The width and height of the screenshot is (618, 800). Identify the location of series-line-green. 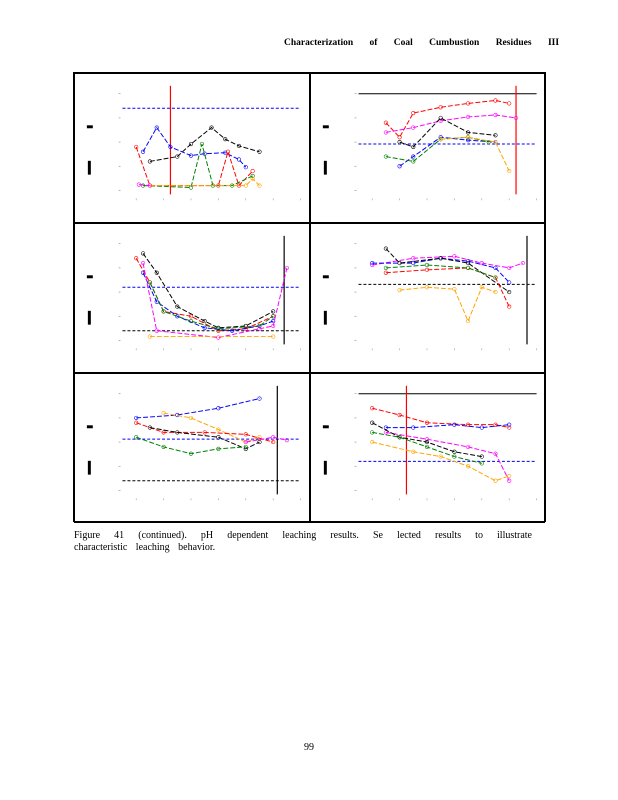
(211, 306).